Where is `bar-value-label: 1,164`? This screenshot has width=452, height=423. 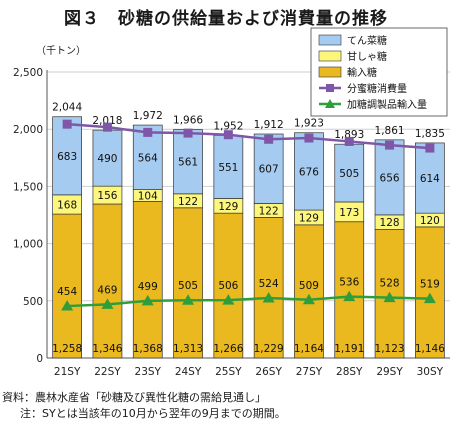
bar-value-label: 1,164 is located at coordinates (309, 349).